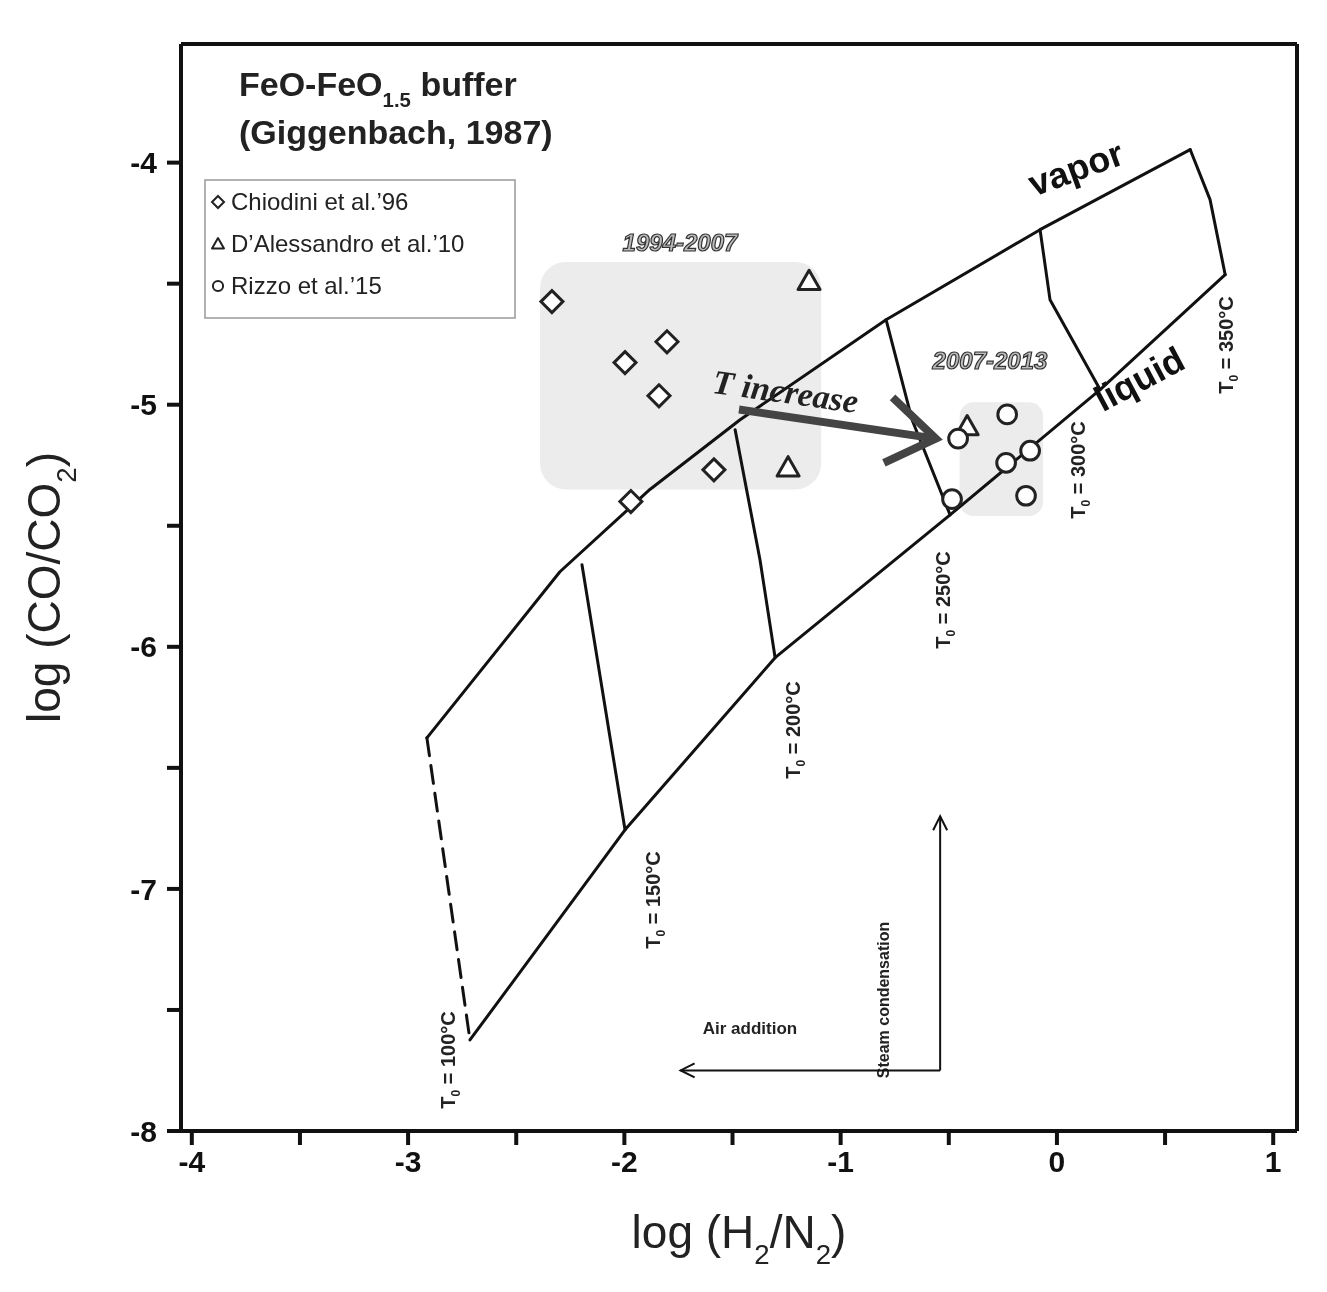 This screenshot has width=1327, height=1292. What do you see at coordinates (785, 391) in the screenshot?
I see `annotation: T increase` at bounding box center [785, 391].